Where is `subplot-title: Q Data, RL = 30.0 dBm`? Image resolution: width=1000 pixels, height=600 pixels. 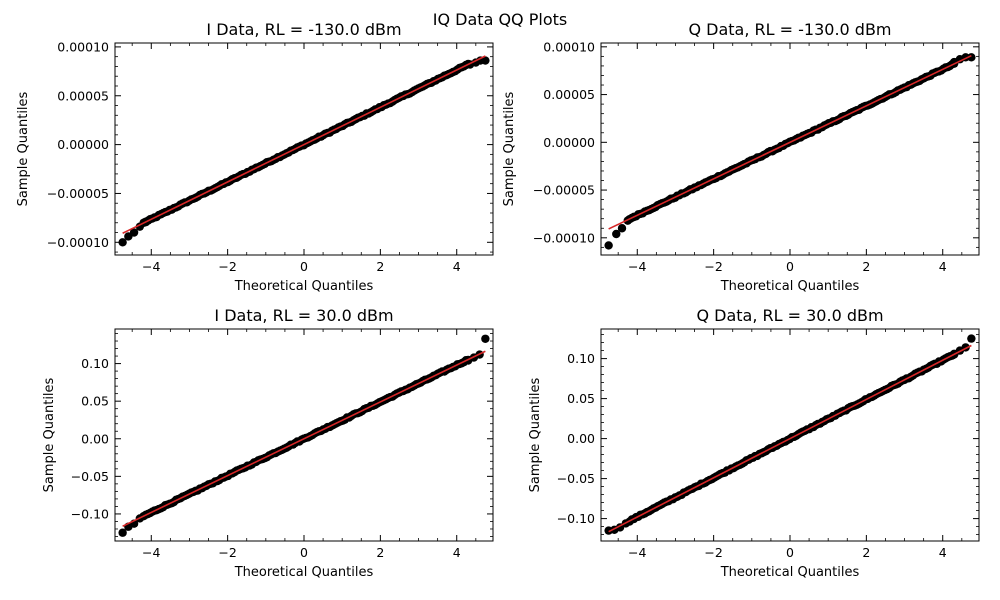 subplot-title: Q Data, RL = 30.0 dBm is located at coordinates (789, 315).